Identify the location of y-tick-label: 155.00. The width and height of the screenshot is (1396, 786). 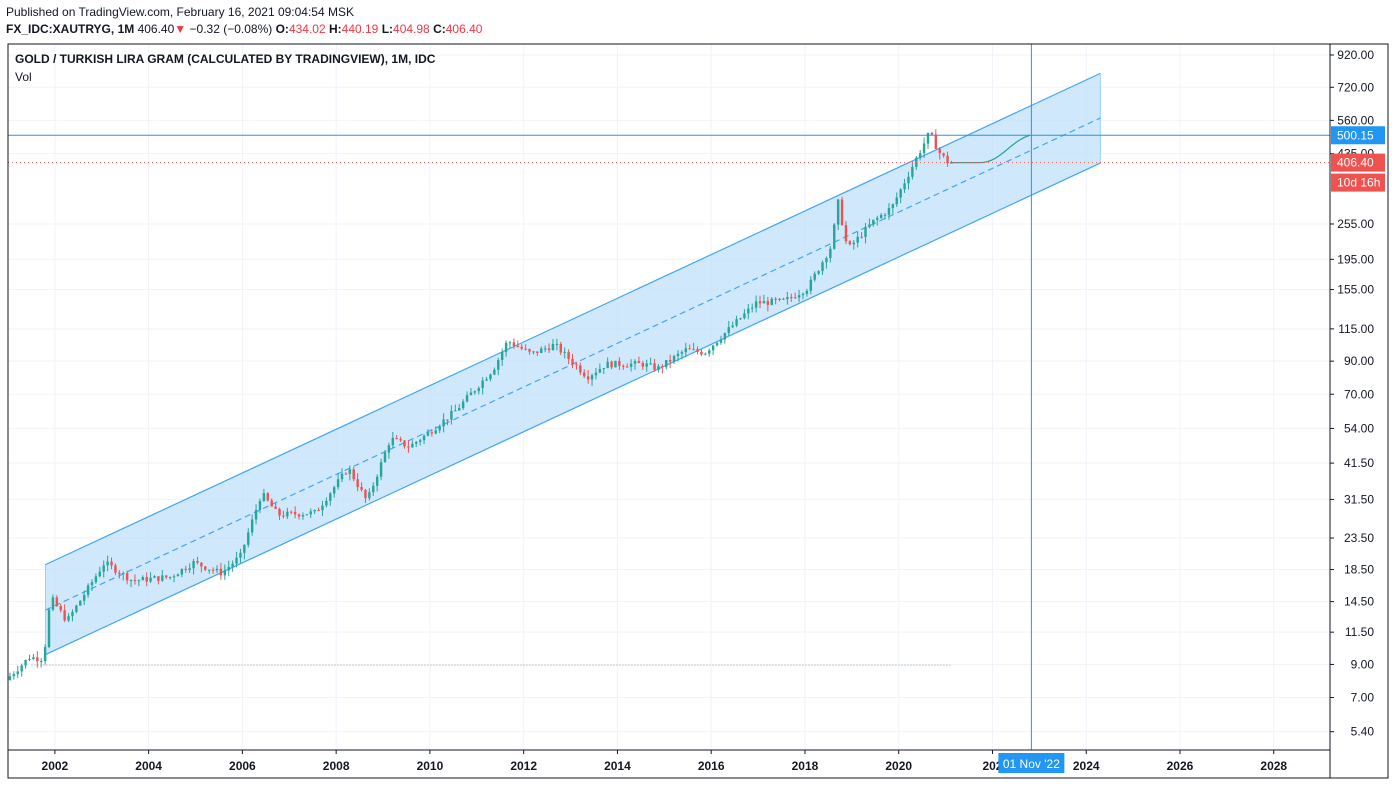
(1355, 290).